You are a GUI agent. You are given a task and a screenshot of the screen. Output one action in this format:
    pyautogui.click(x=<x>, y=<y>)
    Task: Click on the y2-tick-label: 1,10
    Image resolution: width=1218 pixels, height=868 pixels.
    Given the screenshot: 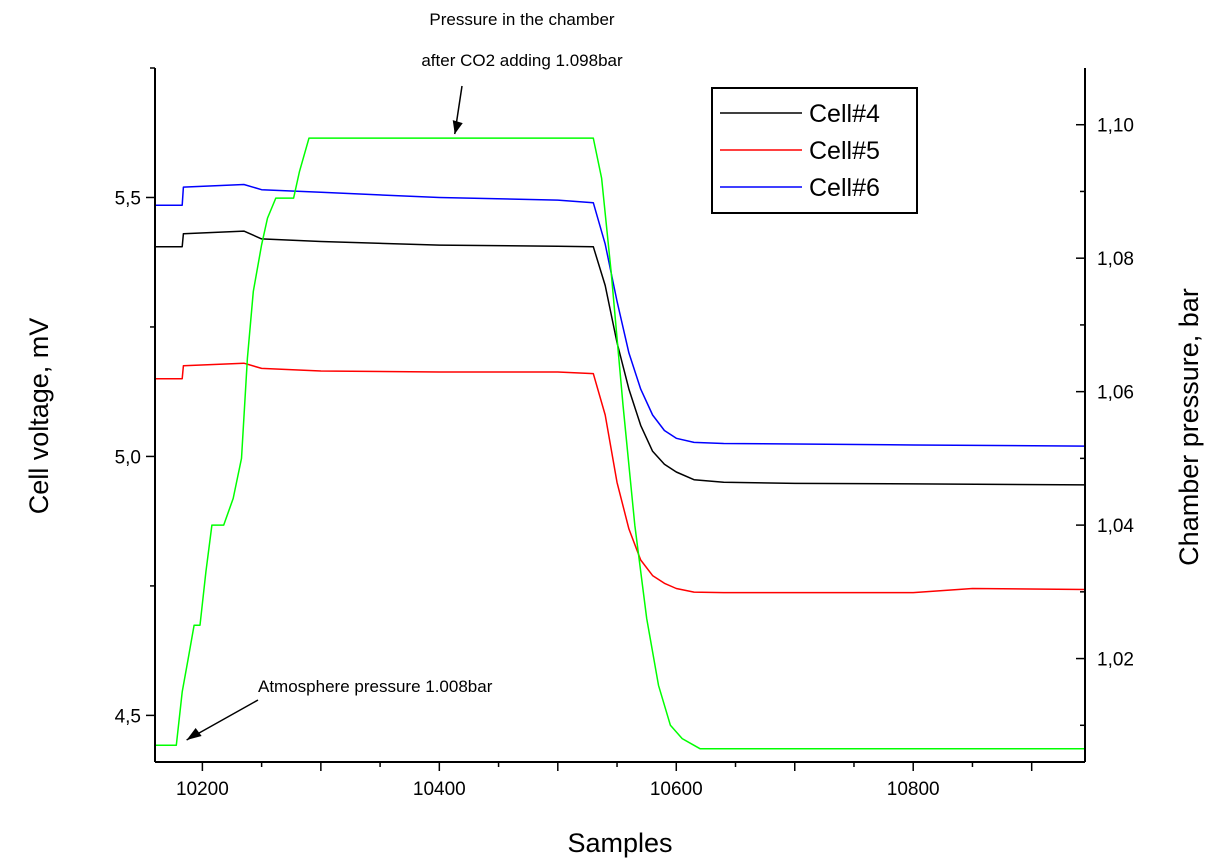 What is the action you would take?
    pyautogui.click(x=1115, y=126)
    